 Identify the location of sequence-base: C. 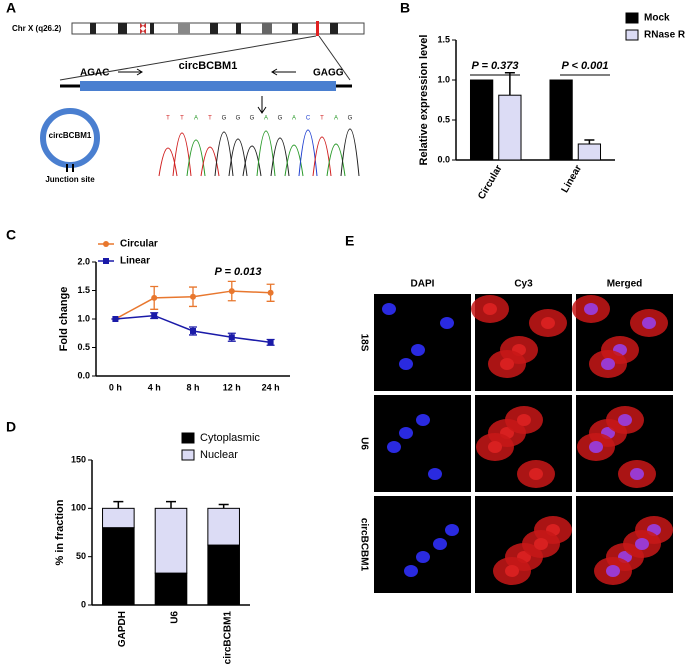
(308, 119).